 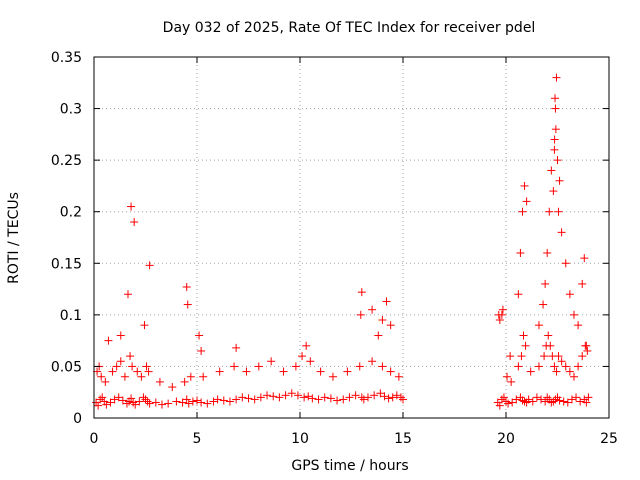 I want to click on y-tick-label: 0.3, so click(x=71, y=110).